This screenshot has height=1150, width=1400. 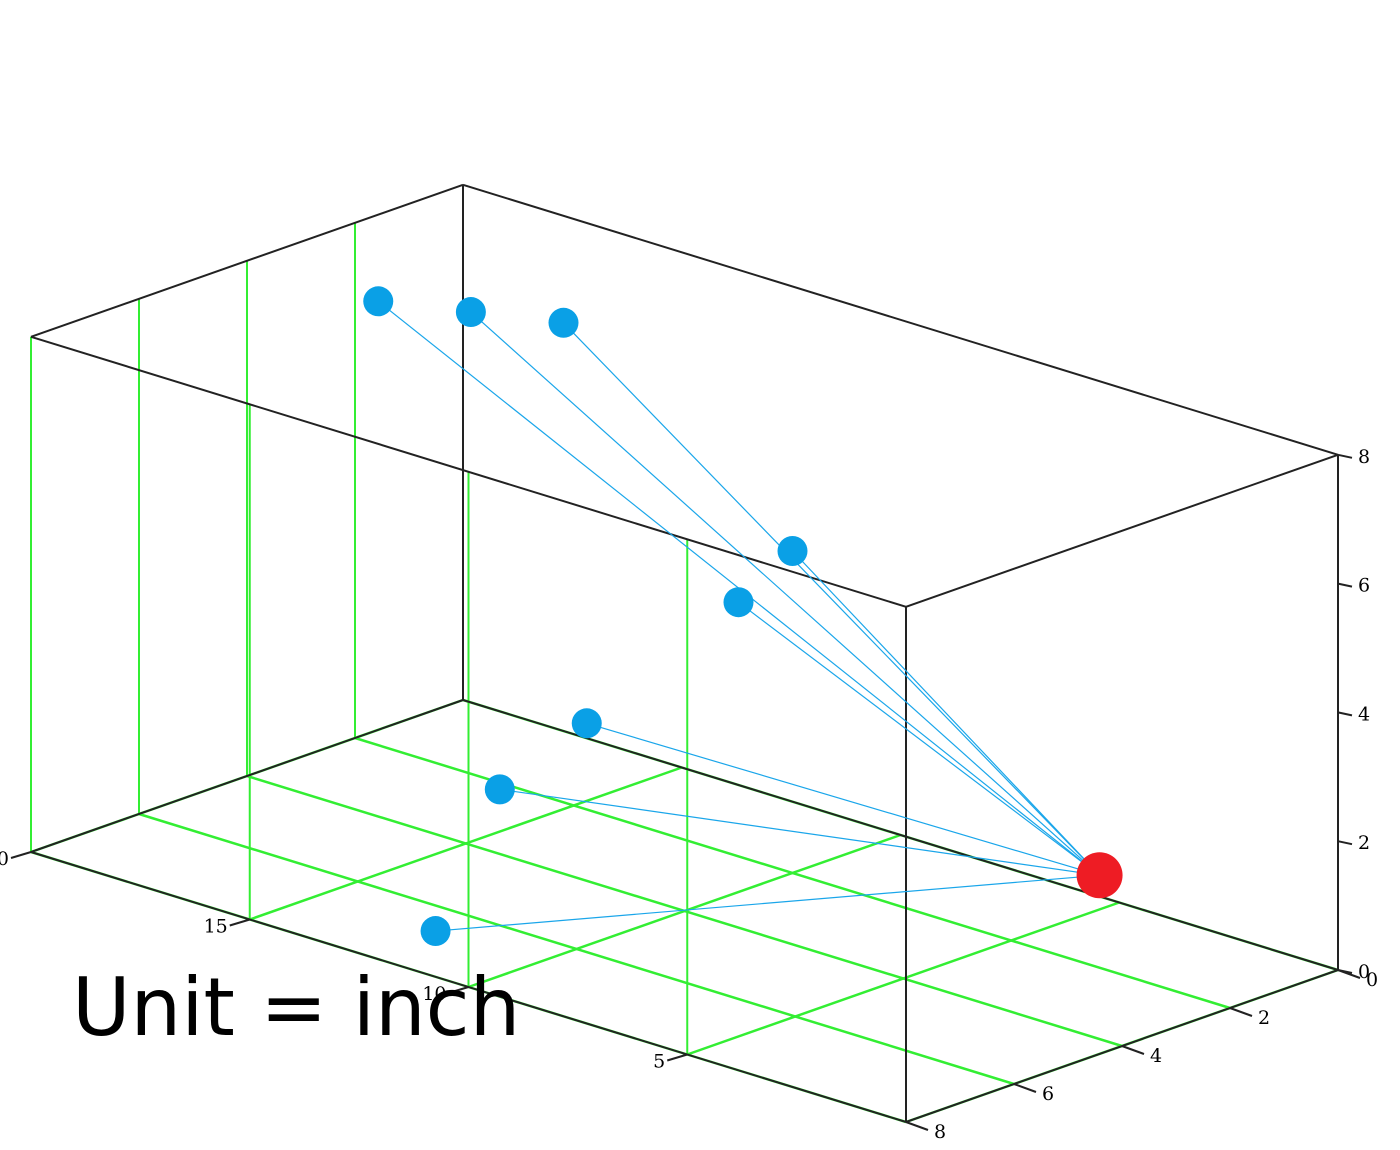 I want to click on length-axis-tick-label: 15, so click(x=216, y=927).